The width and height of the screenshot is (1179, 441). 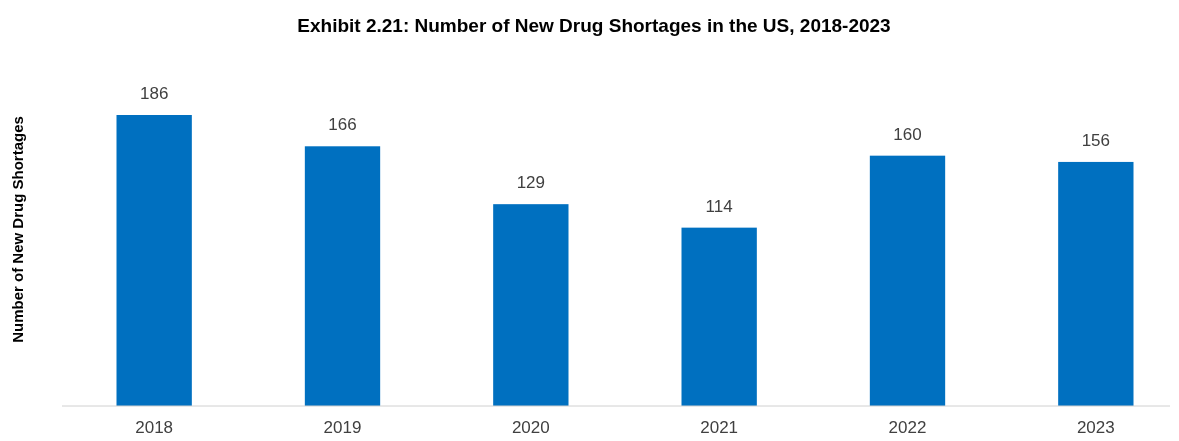 I want to click on x-tick-label: 2019, so click(x=342, y=427).